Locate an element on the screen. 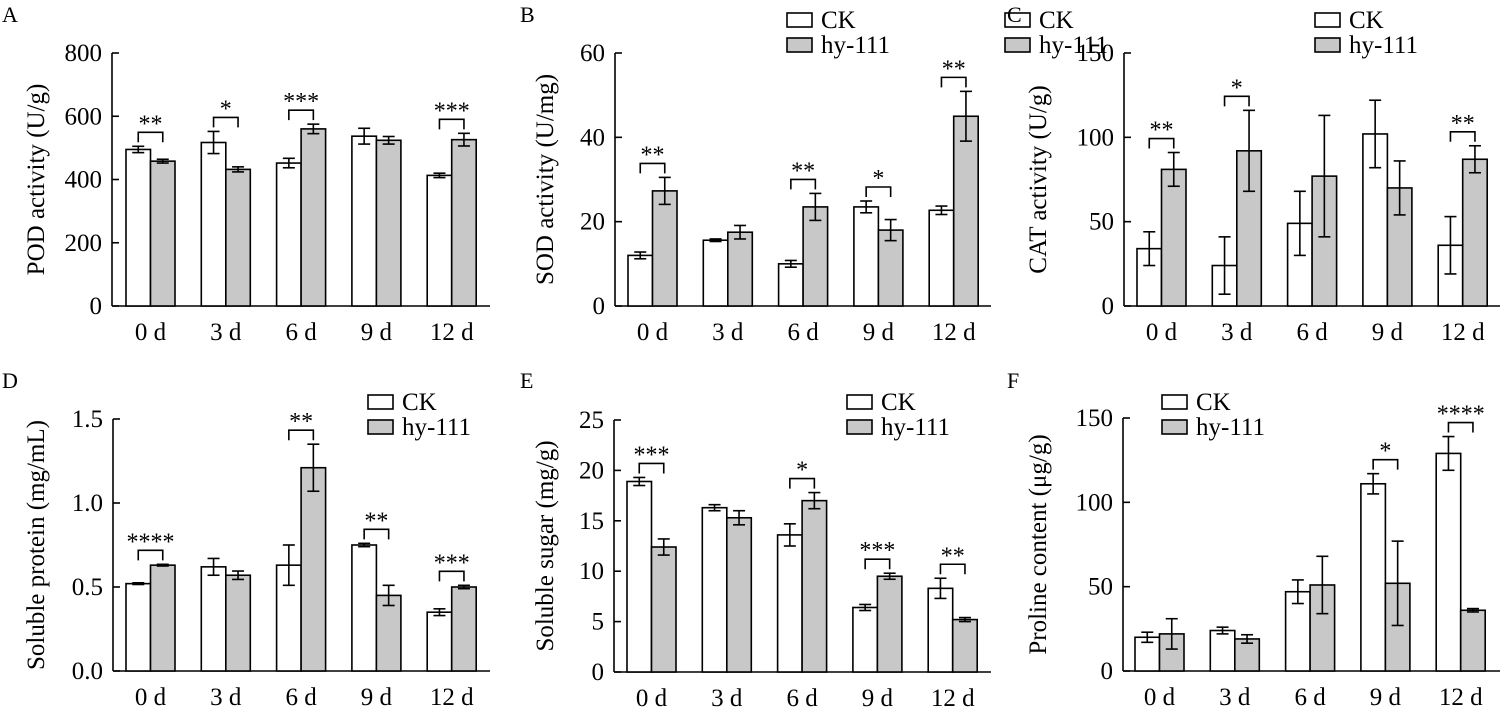 The image size is (1500, 715). y-axis-label: CAT activity (U/g) is located at coordinates (1038, 179).